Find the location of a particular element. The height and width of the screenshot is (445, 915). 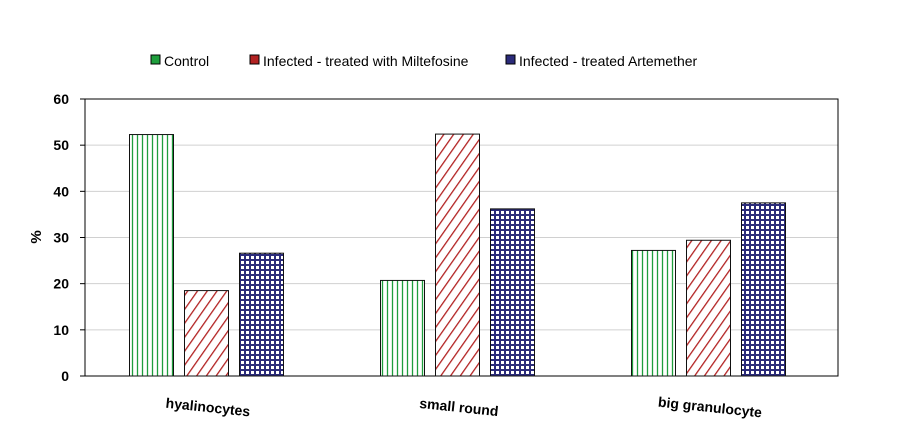

legend-item: Control is located at coordinates (179, 61).